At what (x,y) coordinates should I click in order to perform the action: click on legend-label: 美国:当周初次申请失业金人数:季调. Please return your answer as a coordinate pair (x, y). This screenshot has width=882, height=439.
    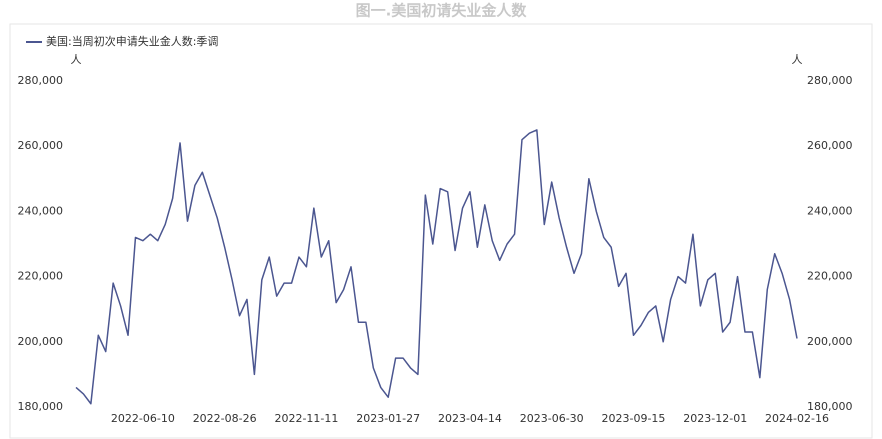
    Looking at the image, I should click on (132, 41).